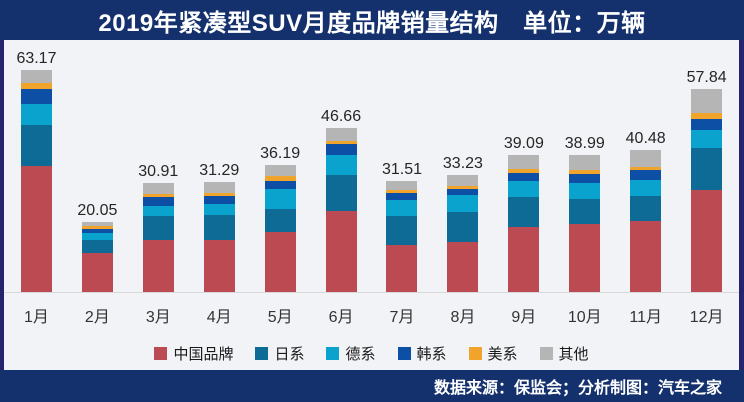 This screenshot has height=402, width=744. I want to click on bar-column-7月: 31.51, so click(402, 166).